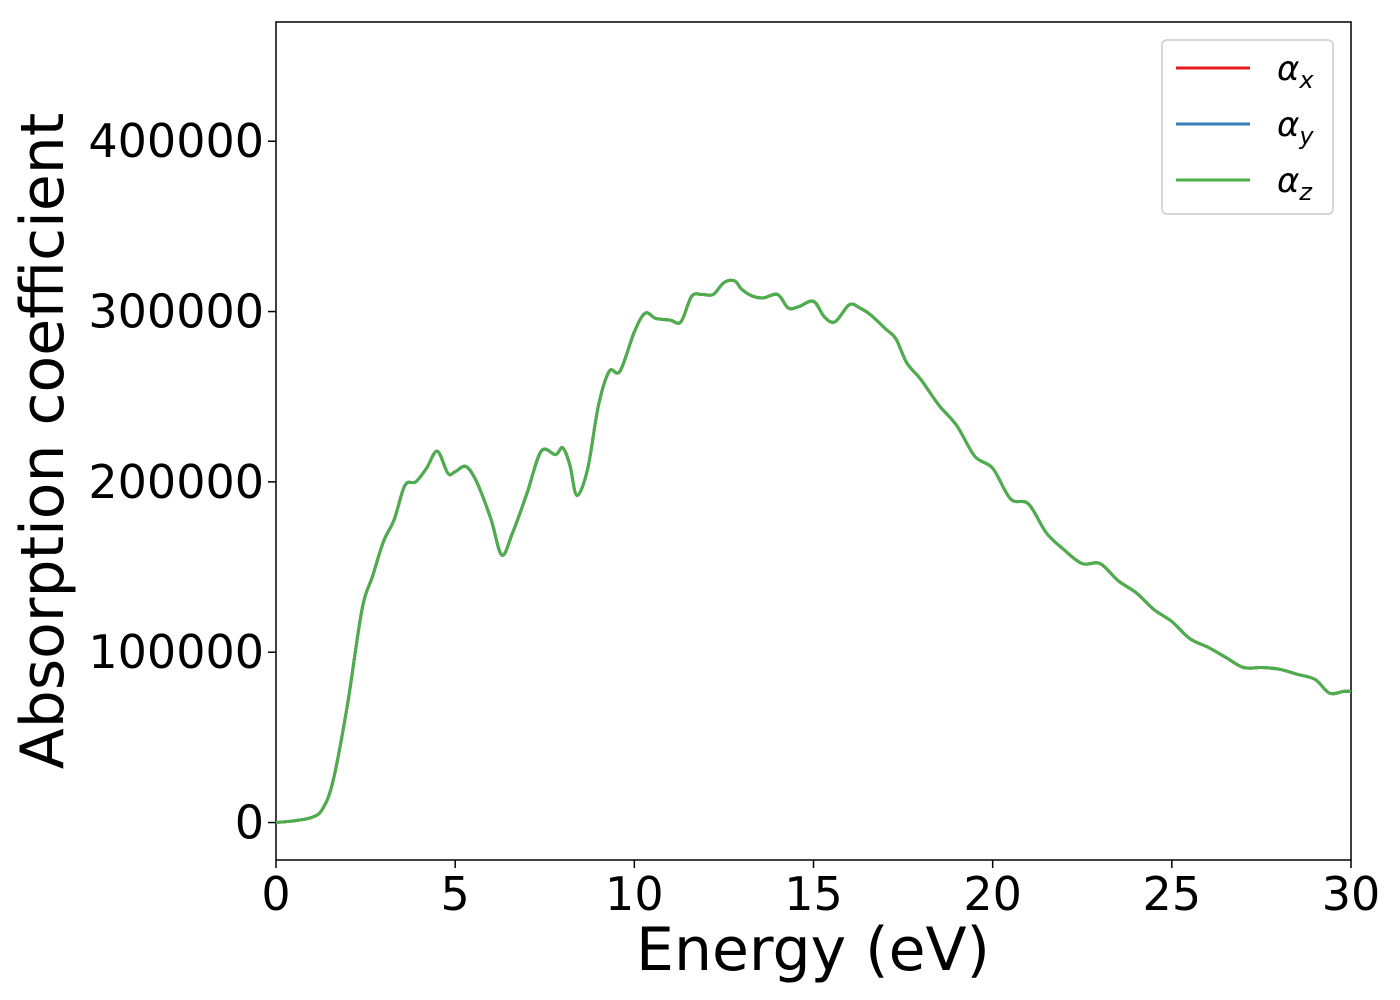 This screenshot has width=1400, height=1000. What do you see at coordinates (176, 482) in the screenshot?
I see `y-tick-label: 200000` at bounding box center [176, 482].